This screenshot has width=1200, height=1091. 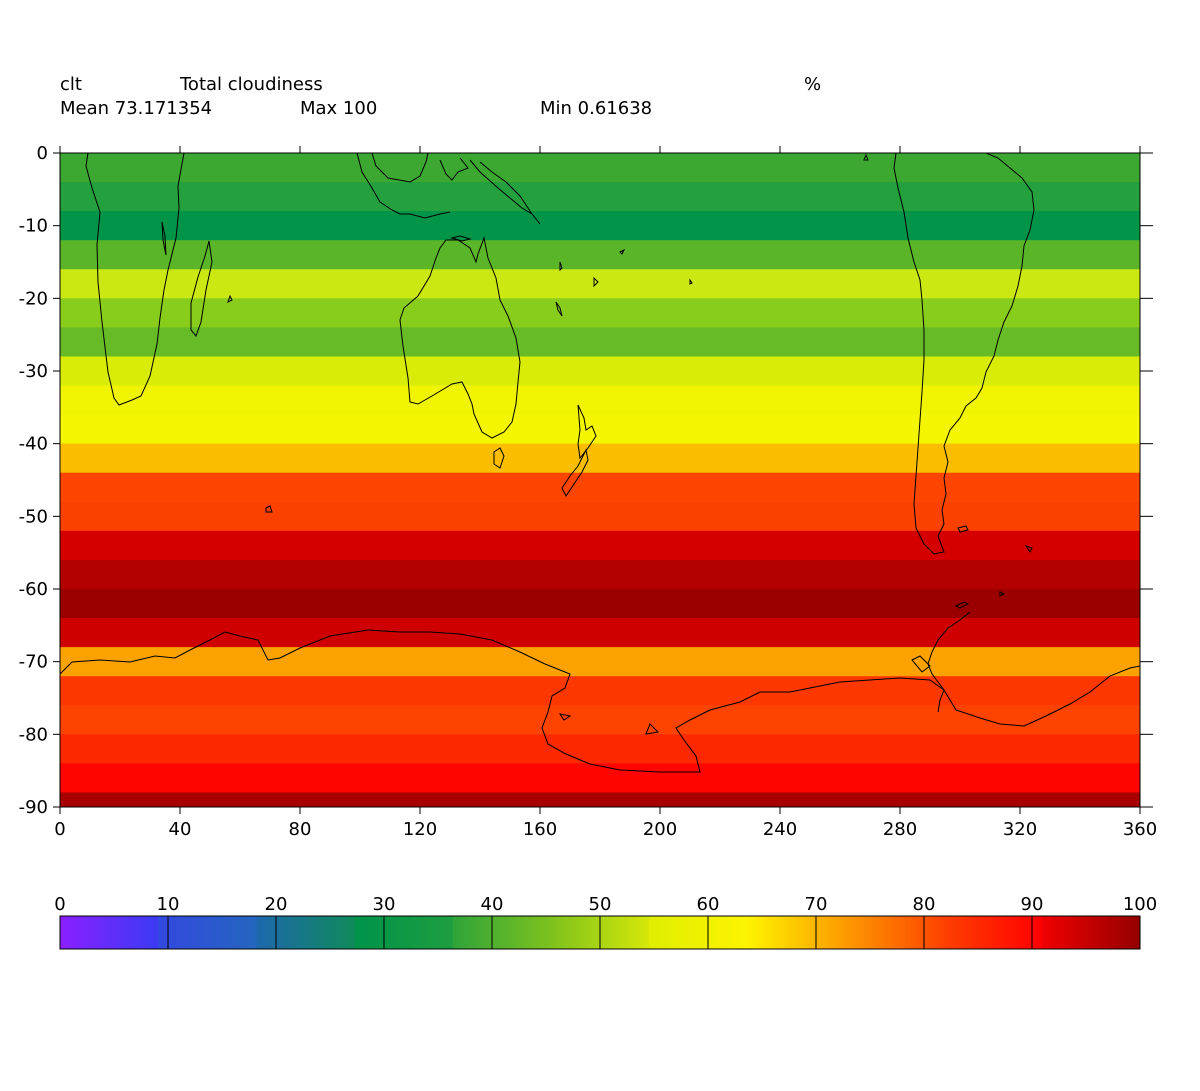 What do you see at coordinates (71, 84) in the screenshot?
I see `variable-name: clt` at bounding box center [71, 84].